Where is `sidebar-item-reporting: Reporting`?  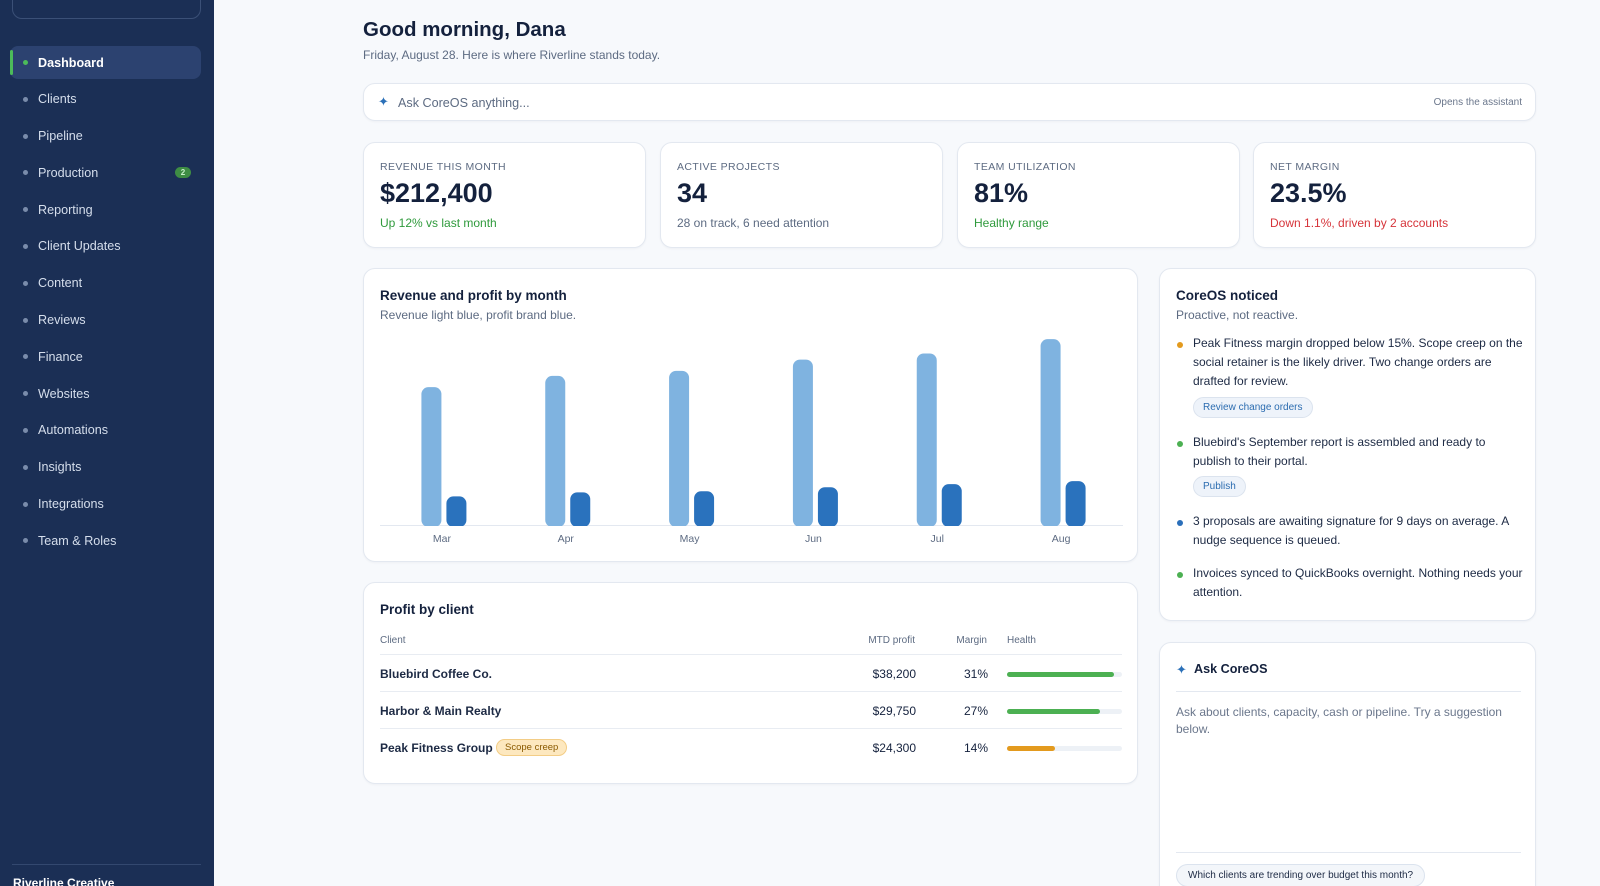 sidebar-item-reporting: Reporting is located at coordinates (105, 209).